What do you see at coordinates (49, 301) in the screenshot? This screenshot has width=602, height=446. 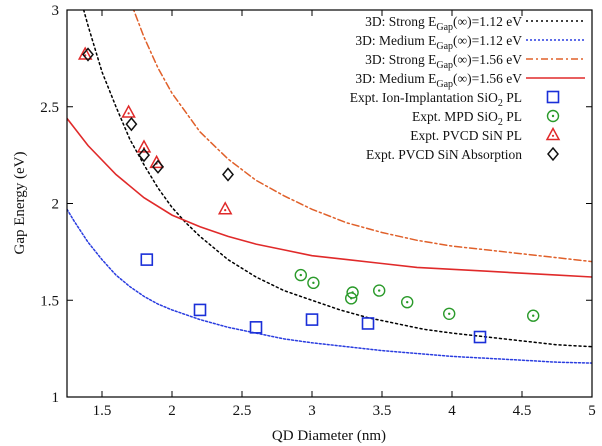 I see `y-tick-label: 1.5` at bounding box center [49, 301].